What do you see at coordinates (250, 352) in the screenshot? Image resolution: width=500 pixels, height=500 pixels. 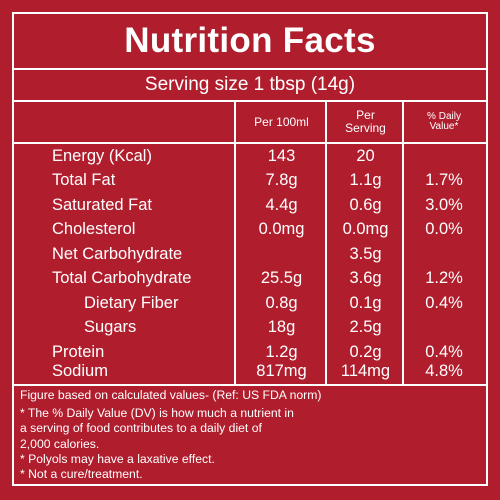 I see `row-protein: Protein 1.2g 0.2g 0.4%` at bounding box center [250, 352].